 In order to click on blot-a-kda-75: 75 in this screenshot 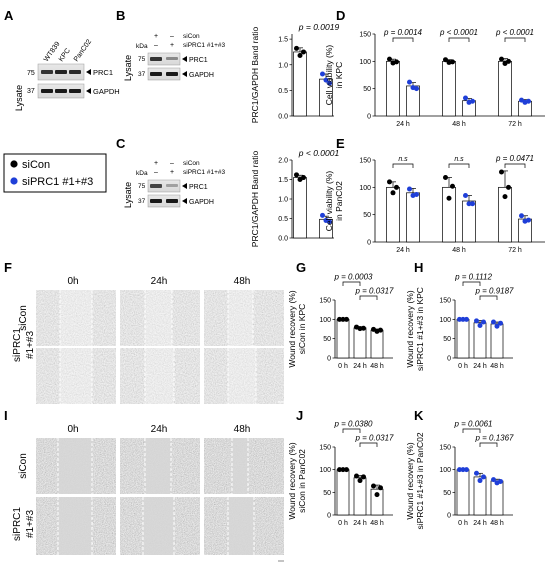, I will do `click(31, 73)`.